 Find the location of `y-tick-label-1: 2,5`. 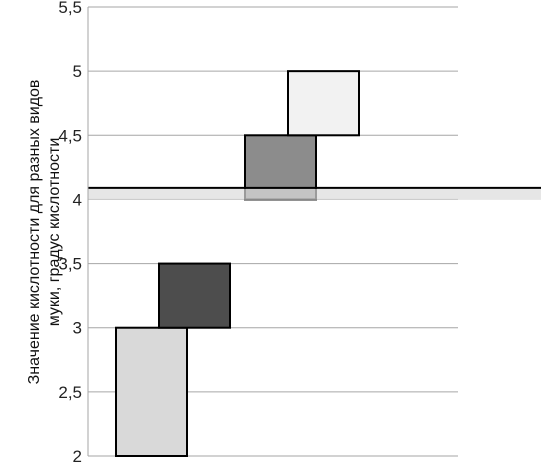

y-tick-label-1: 2,5 is located at coordinates (70, 392).